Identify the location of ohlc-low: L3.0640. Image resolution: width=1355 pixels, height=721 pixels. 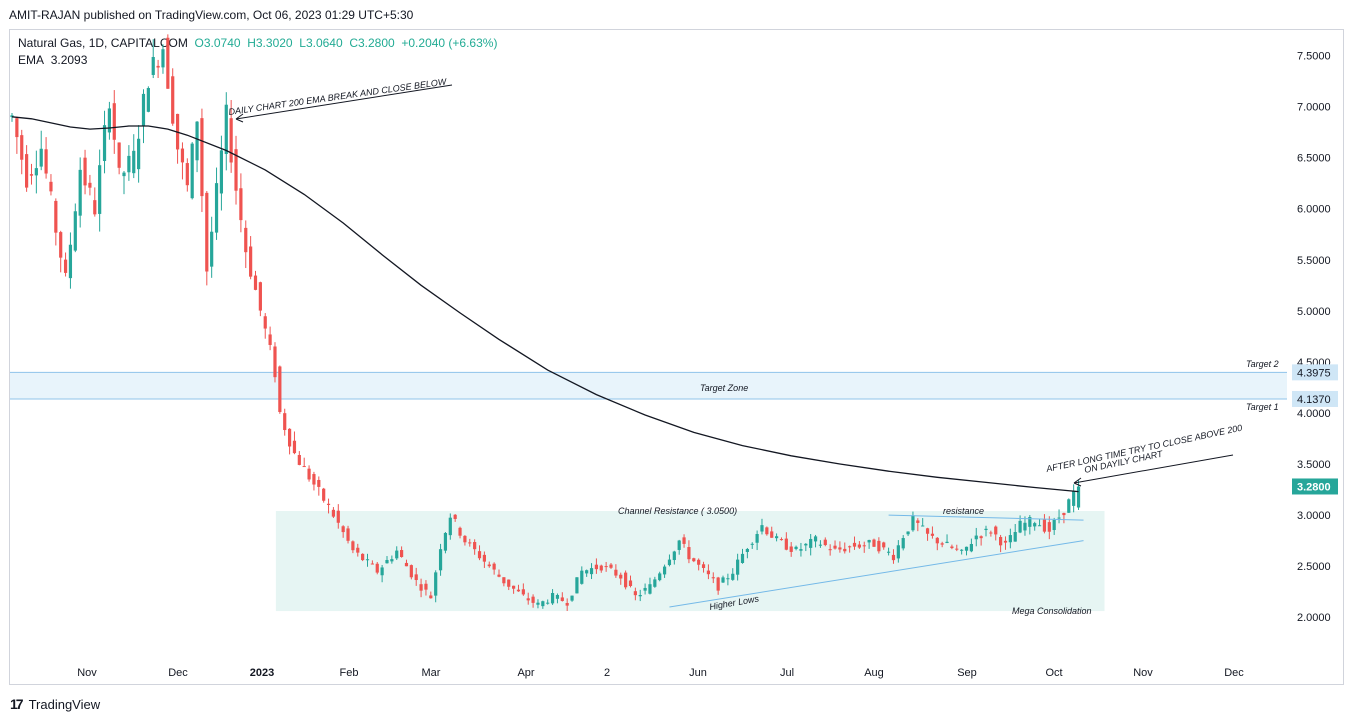
(321, 43).